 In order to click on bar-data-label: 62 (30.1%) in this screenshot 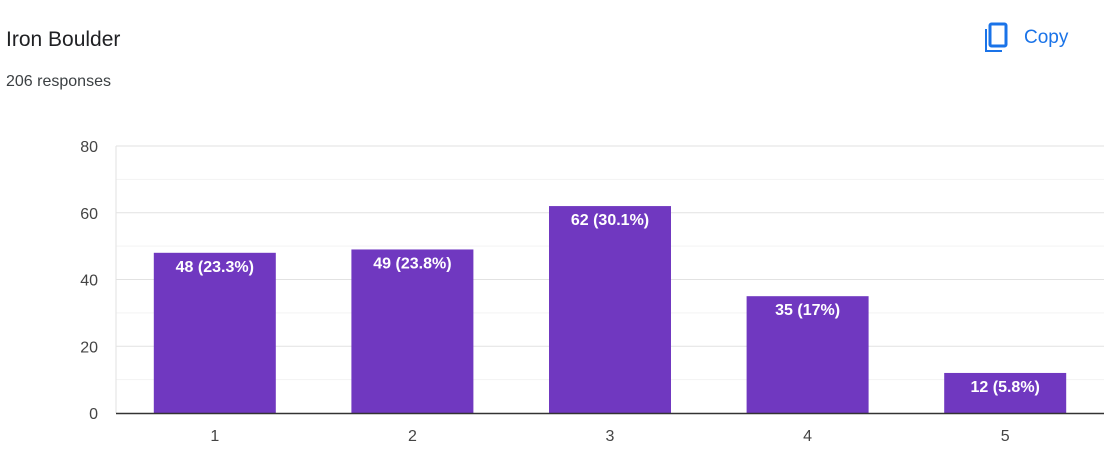, I will do `click(610, 220)`.